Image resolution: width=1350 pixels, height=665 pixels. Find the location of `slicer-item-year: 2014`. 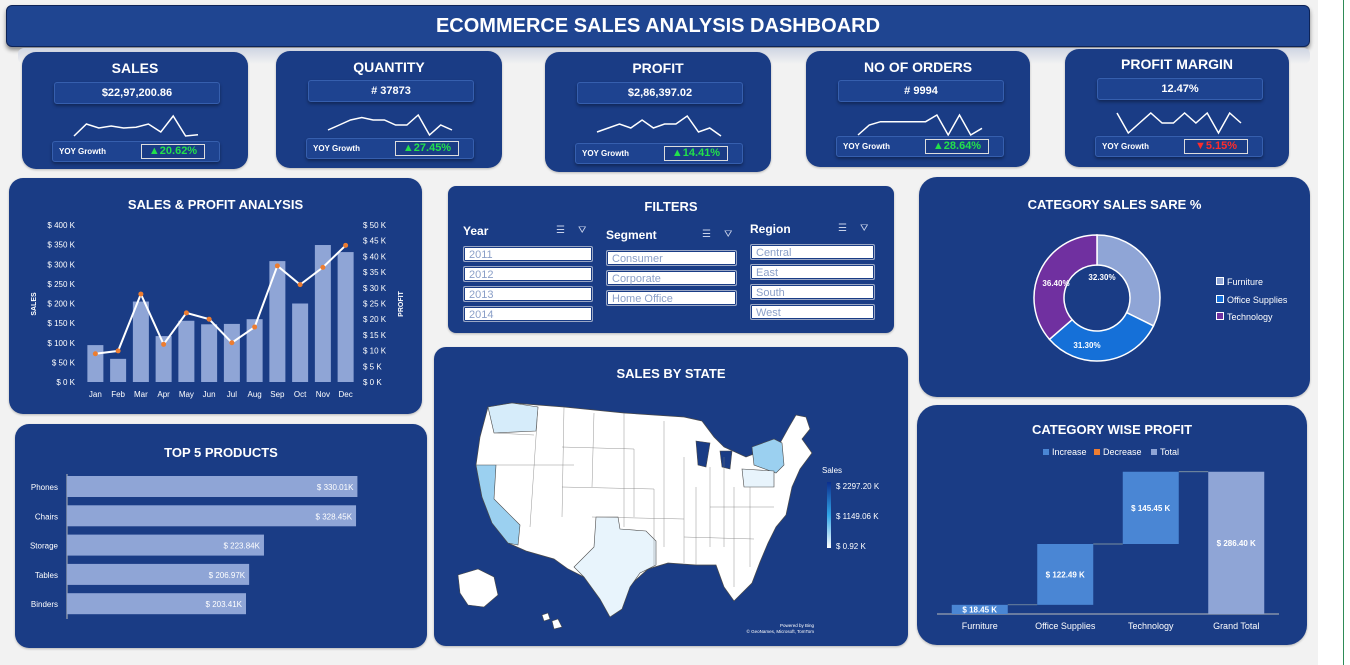

slicer-item-year: 2014 is located at coordinates (528, 314).